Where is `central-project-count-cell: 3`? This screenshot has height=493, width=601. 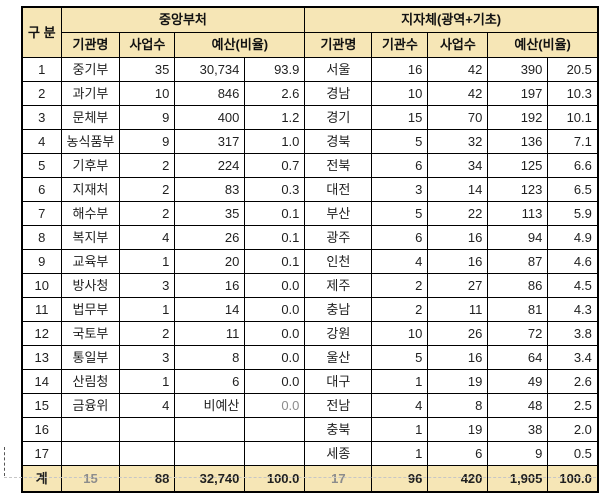
central-project-count-cell: 3 is located at coordinates (147, 285).